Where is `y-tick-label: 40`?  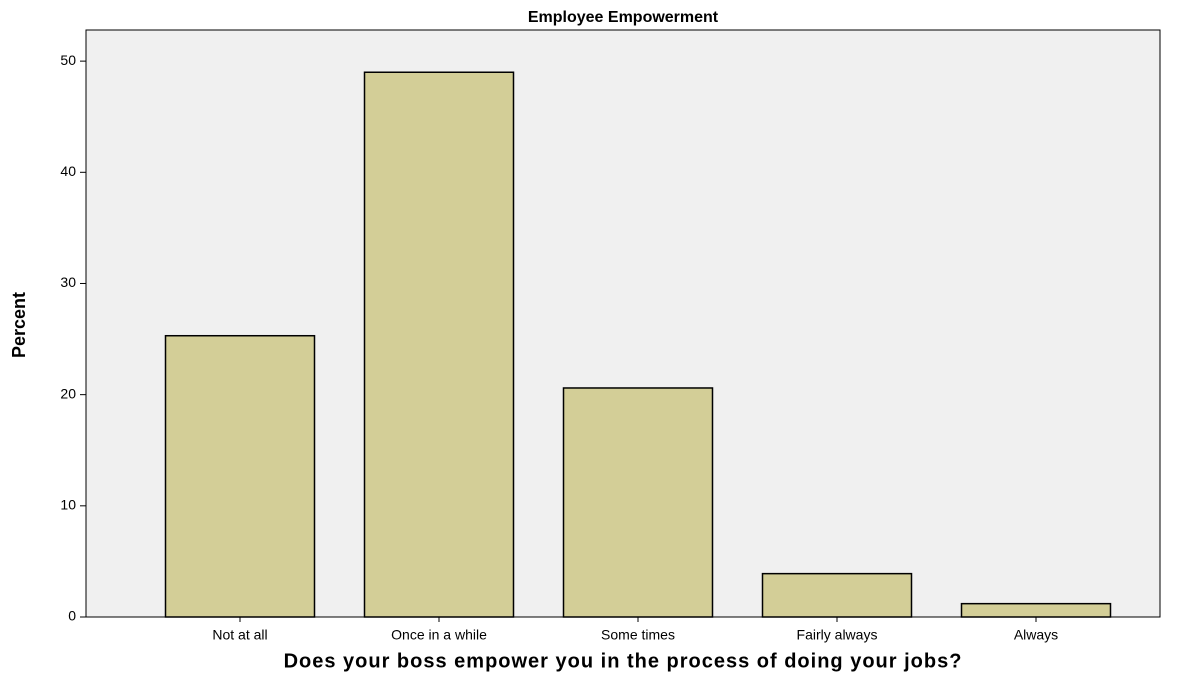
y-tick-label: 40 is located at coordinates (68, 171).